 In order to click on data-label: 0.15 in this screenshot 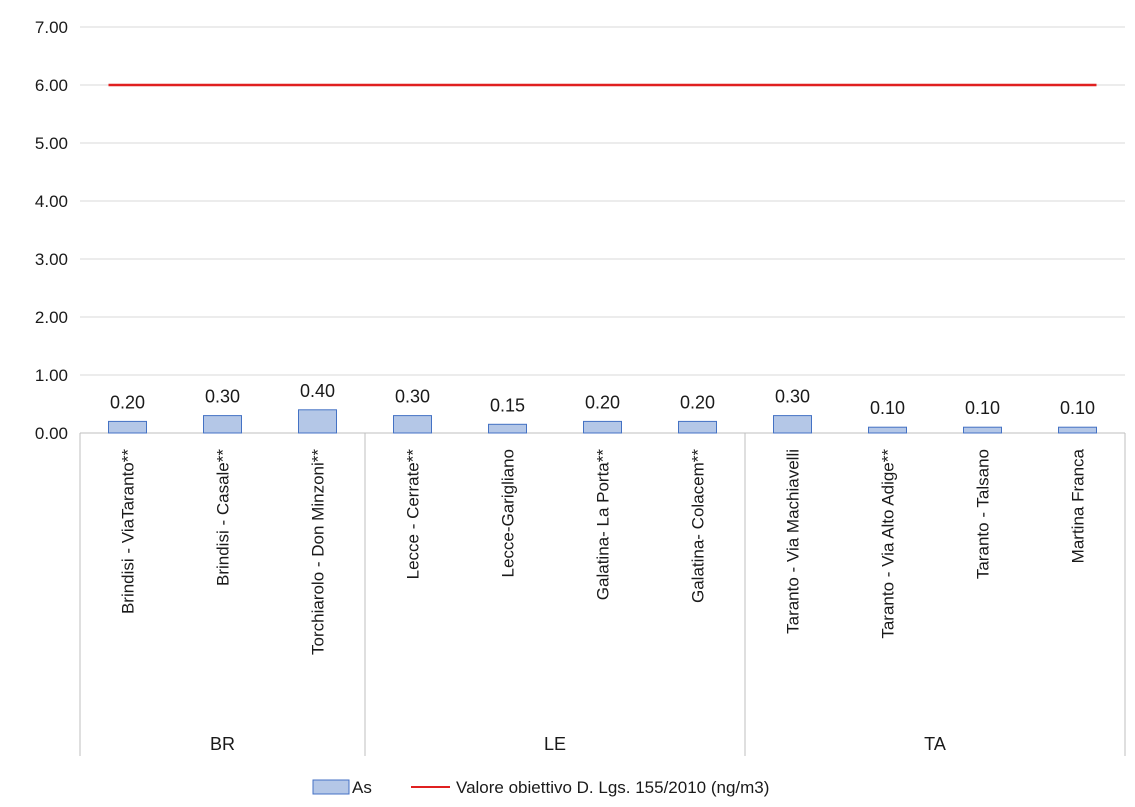, I will do `click(507, 405)`.